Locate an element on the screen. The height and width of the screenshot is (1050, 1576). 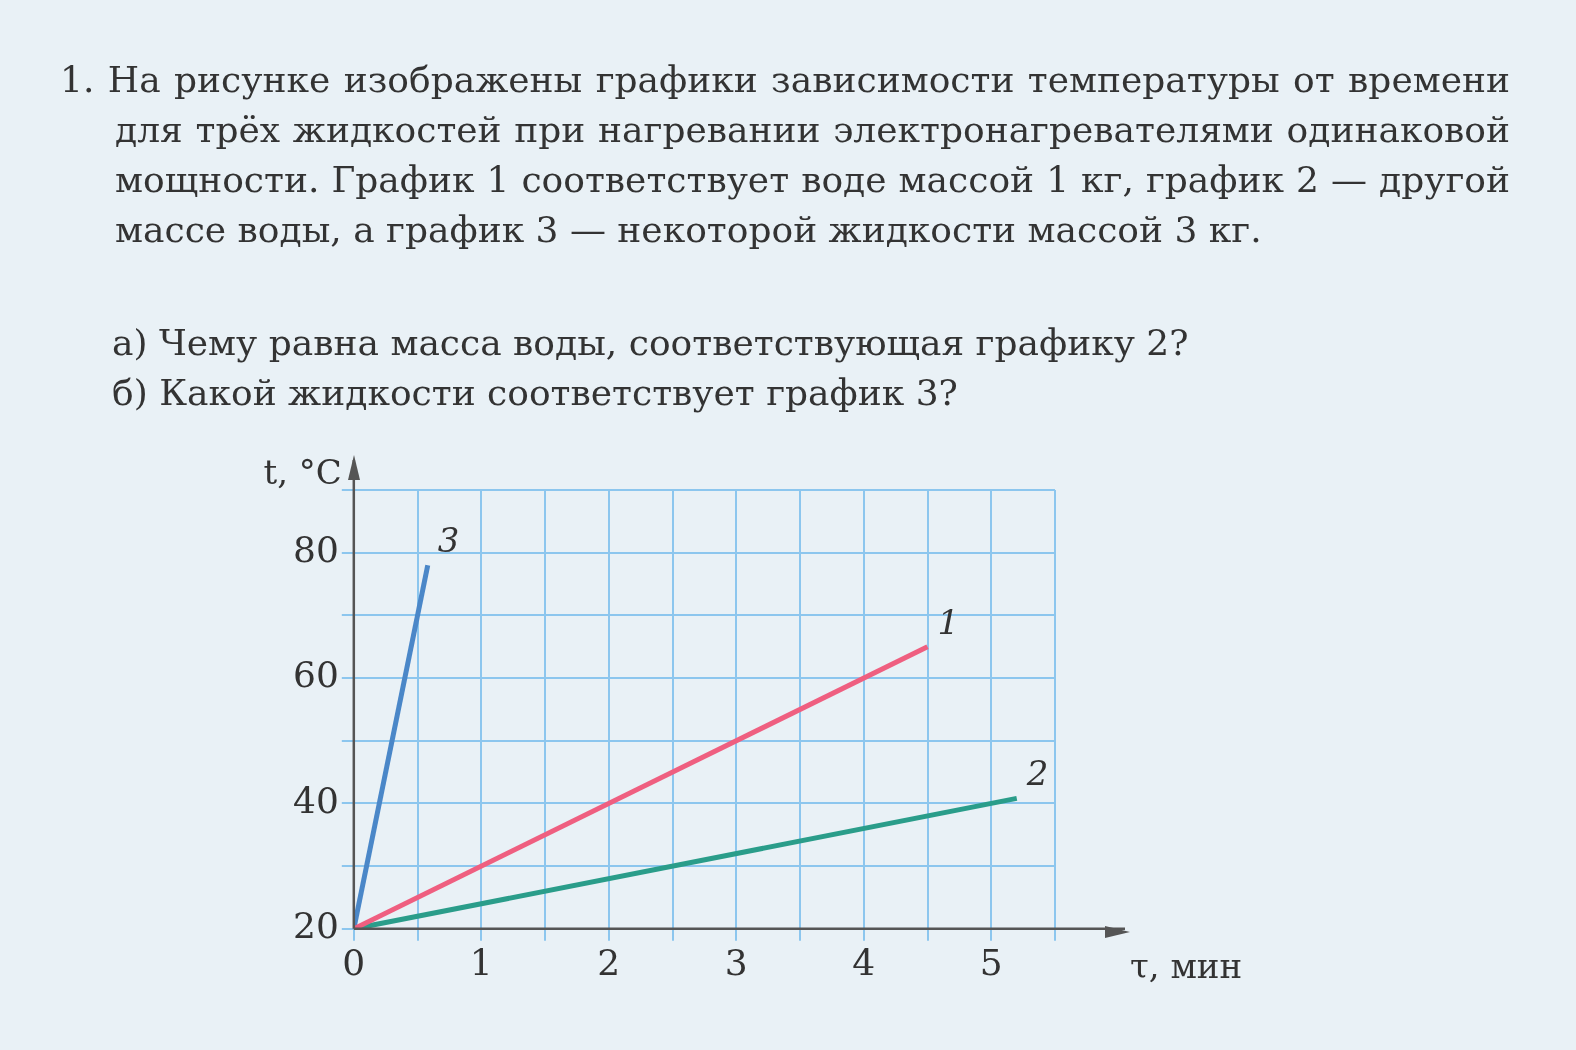
x-tick-label: 4 is located at coordinates (864, 962).